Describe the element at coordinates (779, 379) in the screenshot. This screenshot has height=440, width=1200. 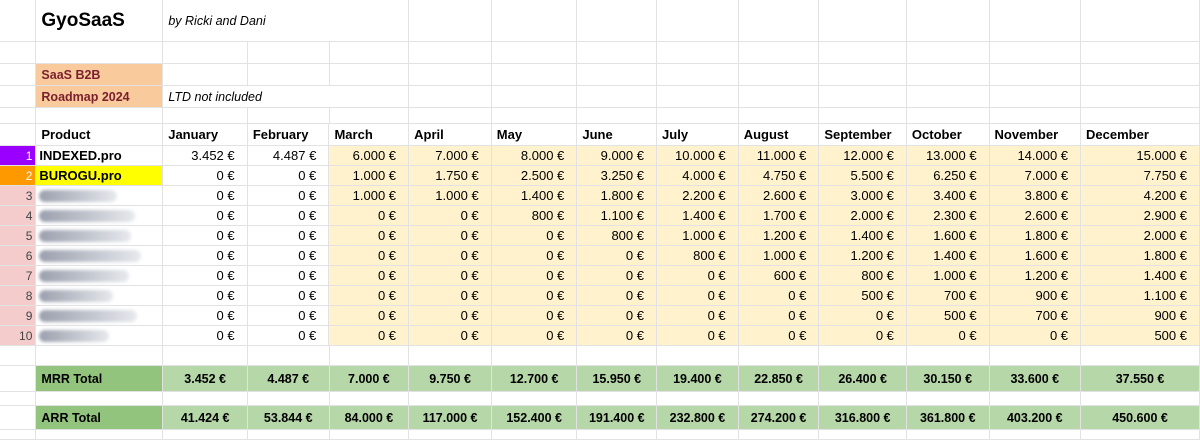
I see `mrr-total-cell: 22.850 €` at that location.